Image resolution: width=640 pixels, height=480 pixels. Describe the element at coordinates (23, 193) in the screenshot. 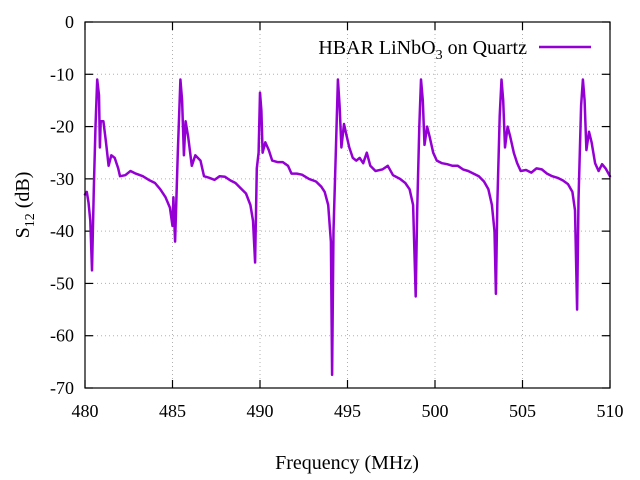

I see `y-axis-label-suffix: (dB)` at that location.